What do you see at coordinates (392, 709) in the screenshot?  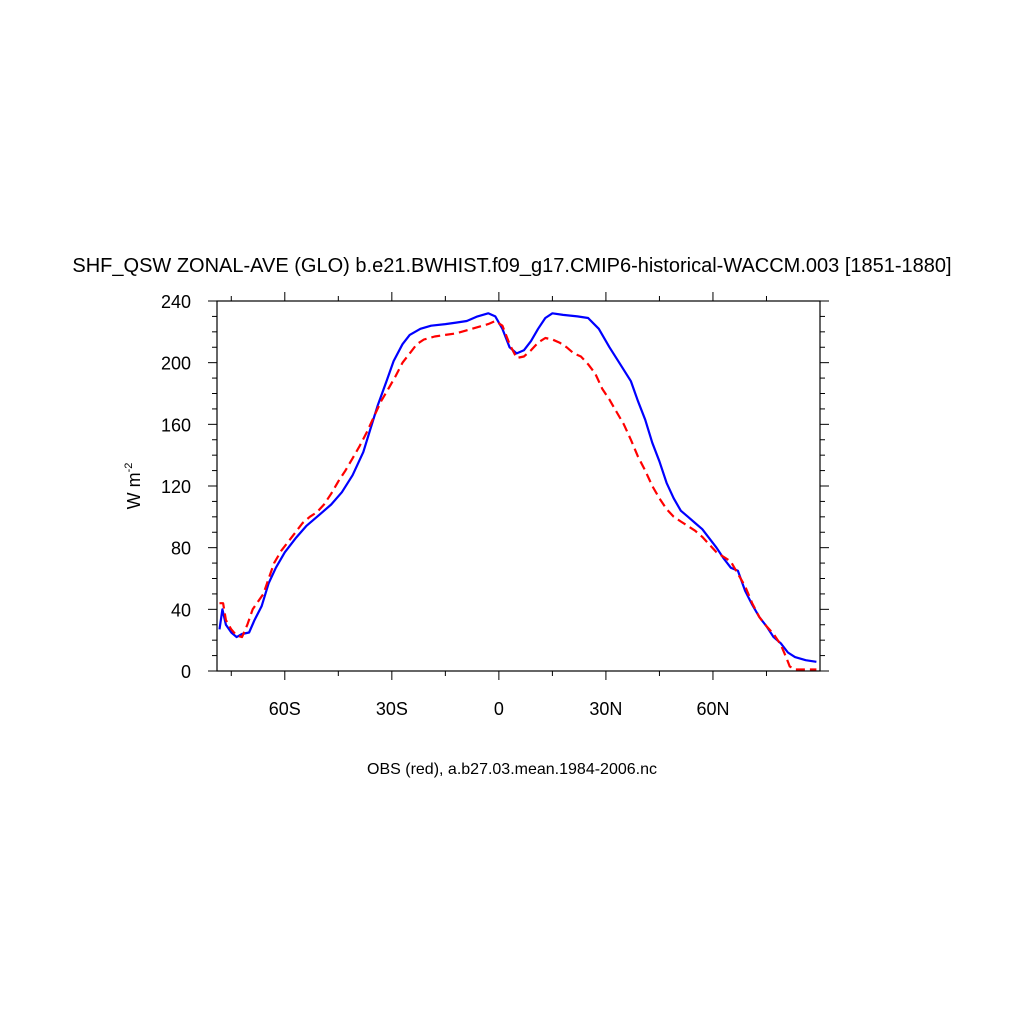 I see `x-tick-label: 30S` at bounding box center [392, 709].